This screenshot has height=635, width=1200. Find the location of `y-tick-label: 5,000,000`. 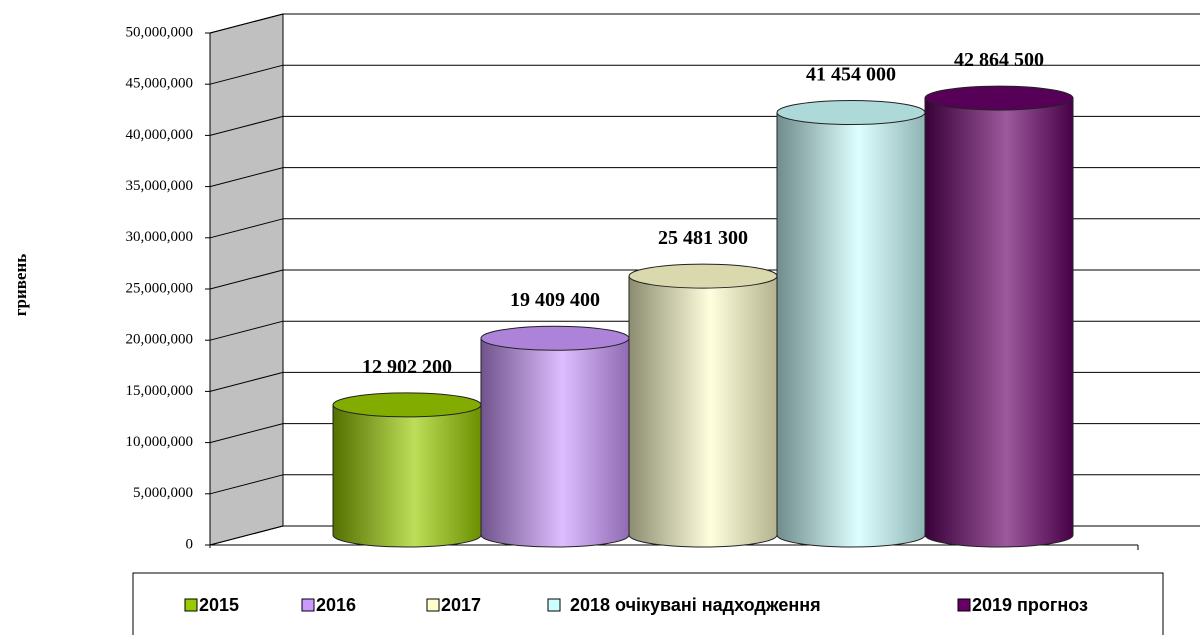

y-tick-label: 5,000,000 is located at coordinates (163, 493).